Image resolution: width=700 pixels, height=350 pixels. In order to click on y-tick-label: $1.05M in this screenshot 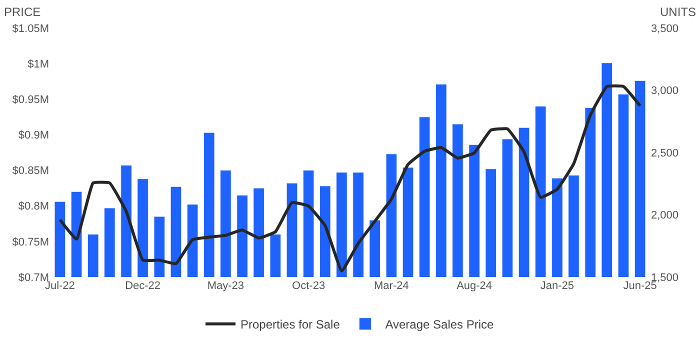, I will do `click(30, 28)`.